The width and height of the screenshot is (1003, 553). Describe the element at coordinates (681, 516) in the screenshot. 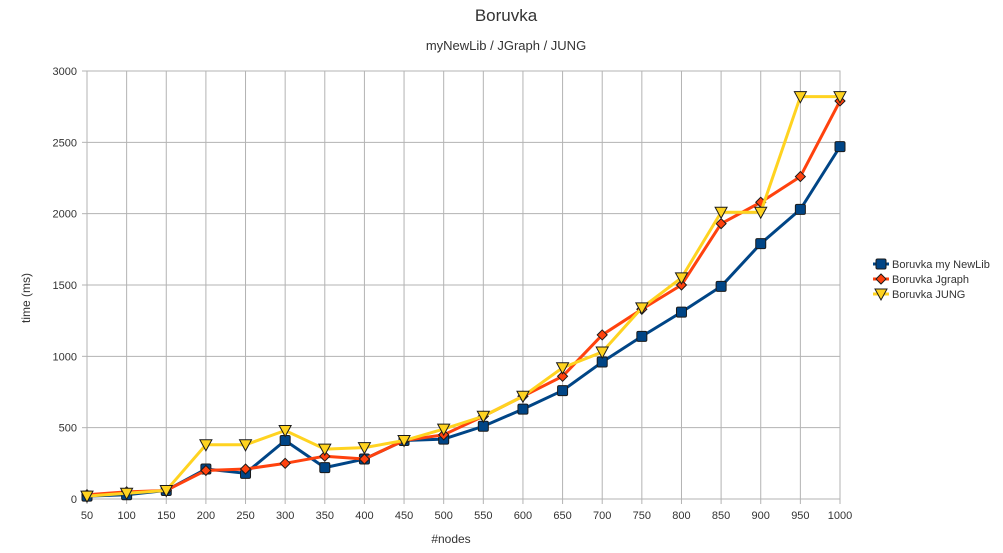

I see `x-tick-label: 800` at that location.